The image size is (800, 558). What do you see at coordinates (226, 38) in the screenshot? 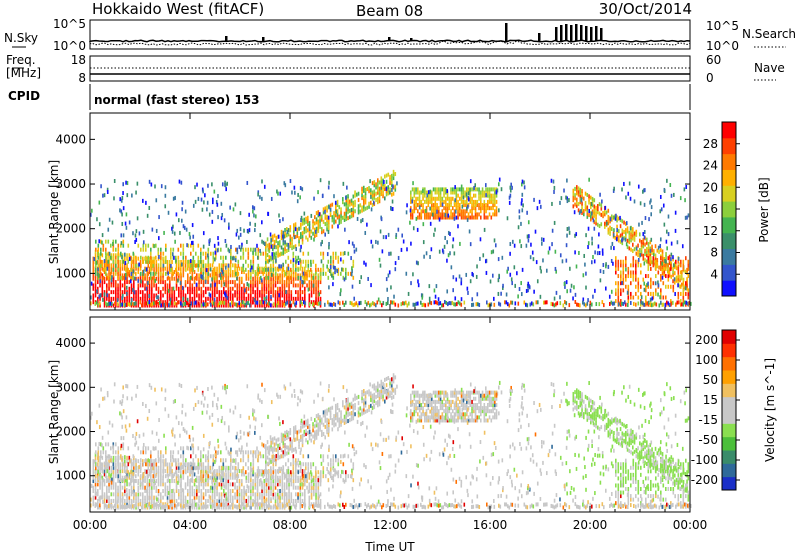
I see `noise-spike` at bounding box center [226, 38].